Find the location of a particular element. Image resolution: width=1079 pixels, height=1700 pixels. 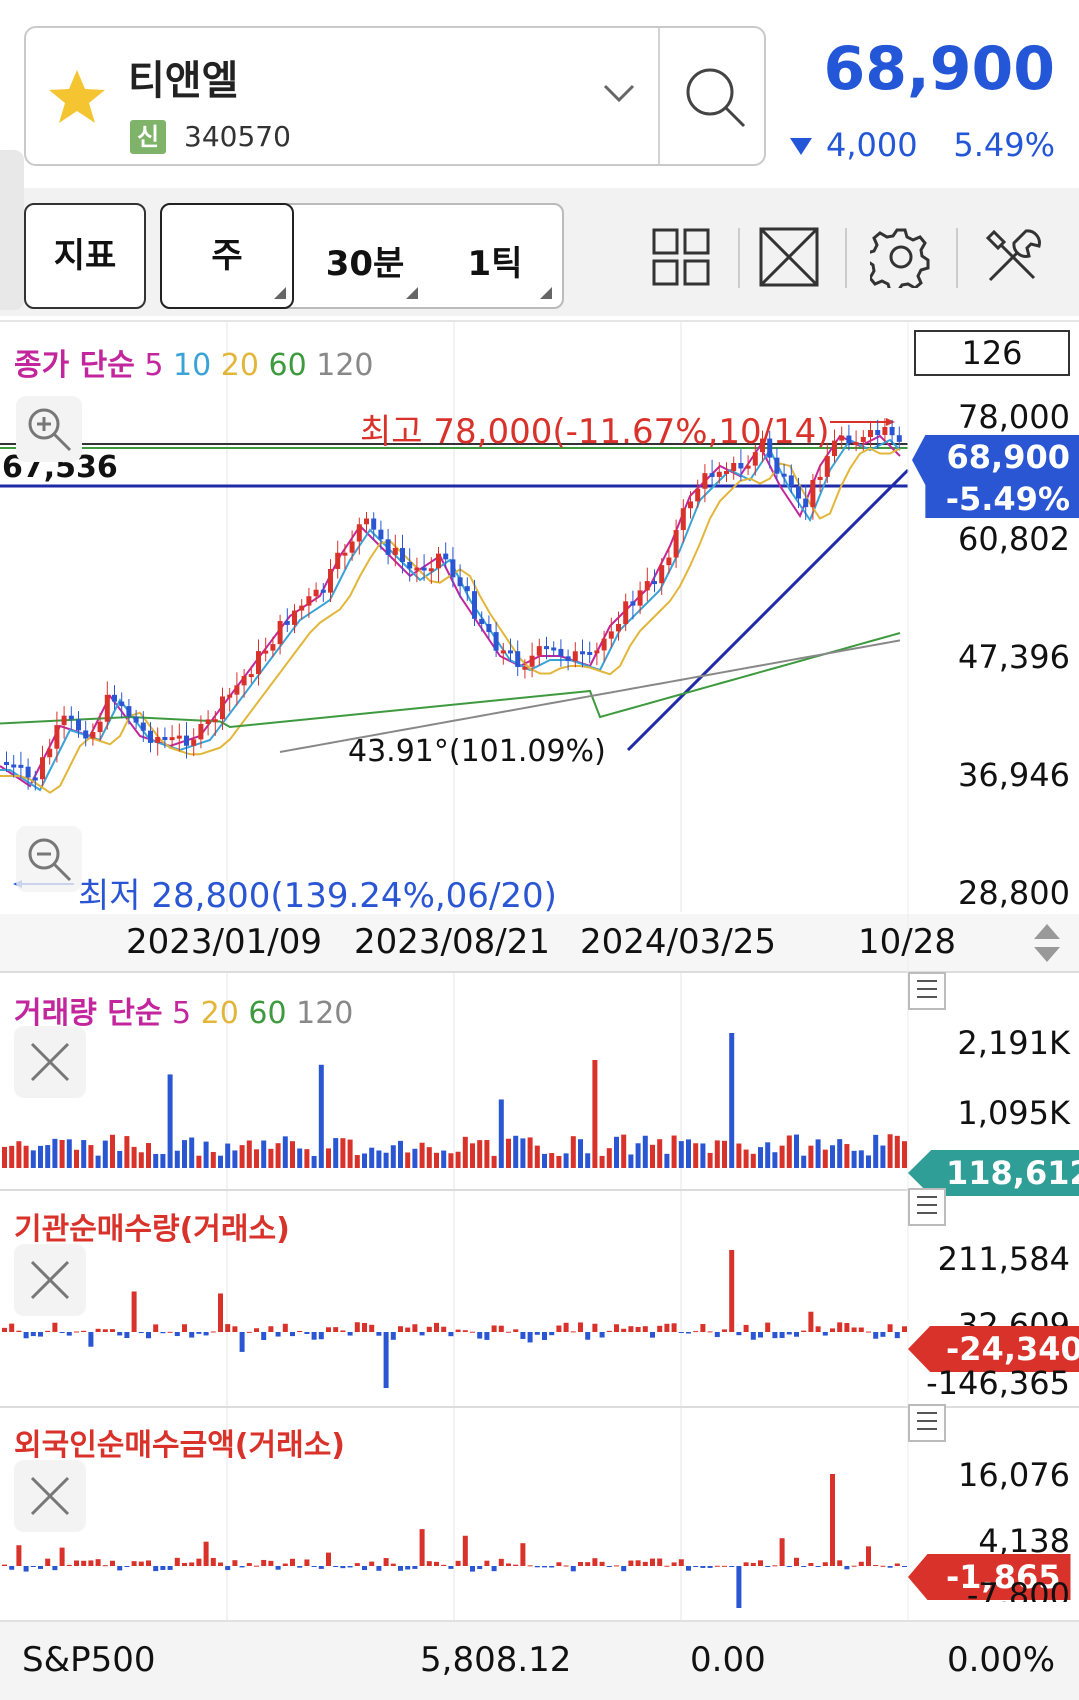

pct-tag-bg is located at coordinates (1002, 500).